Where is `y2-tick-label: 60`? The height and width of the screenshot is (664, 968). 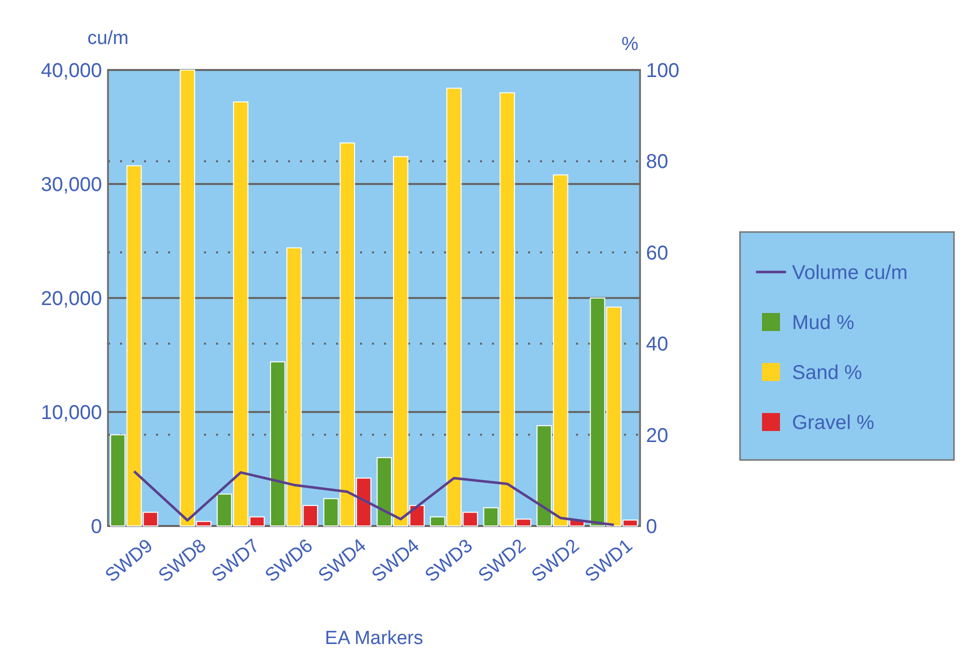
y2-tick-label: 60 is located at coordinates (657, 253).